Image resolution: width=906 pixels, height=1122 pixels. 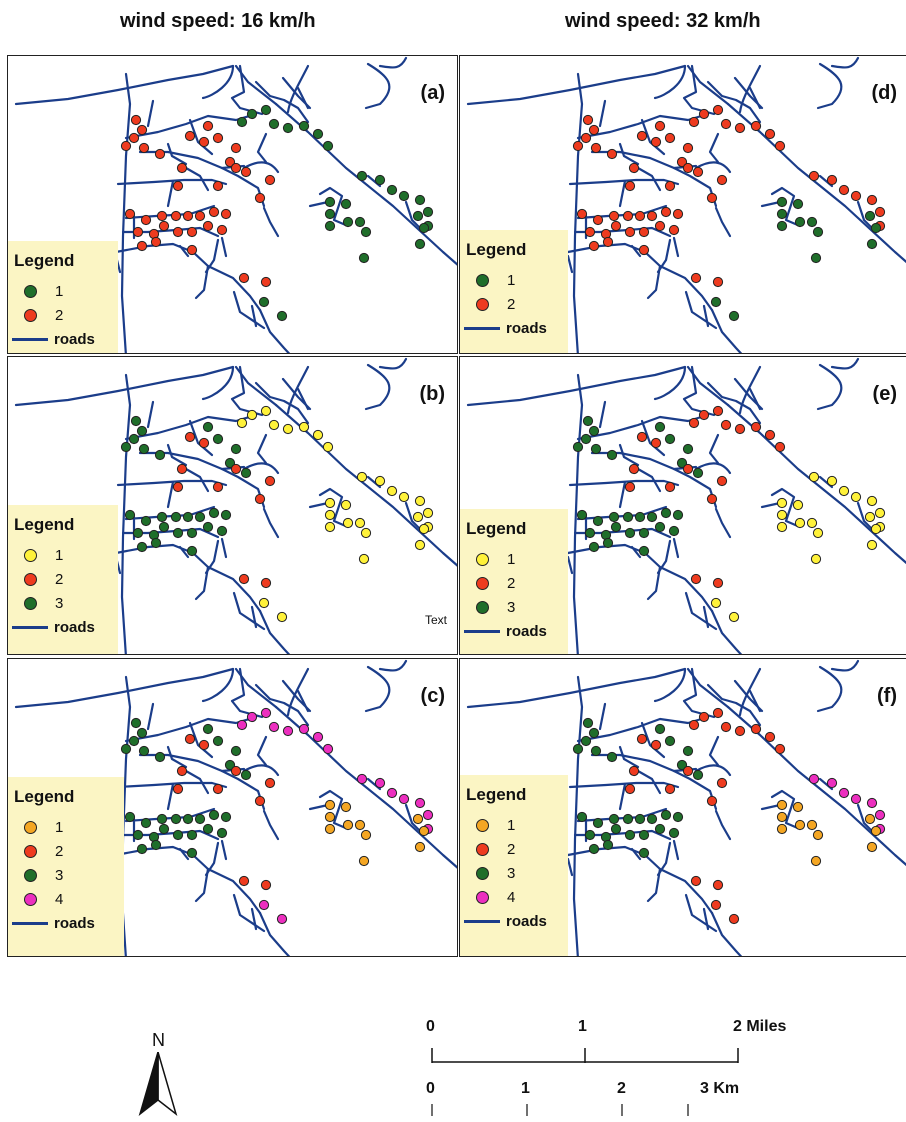 I want to click on panel-label: (c), so click(x=432, y=696).